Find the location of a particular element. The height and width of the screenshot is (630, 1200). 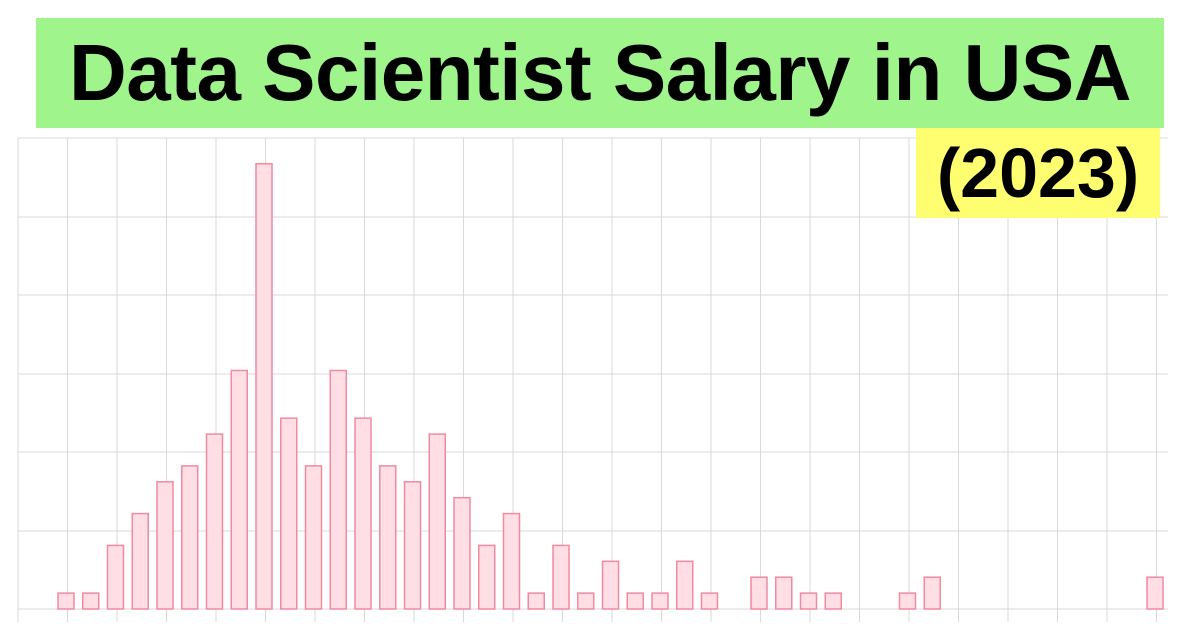

subtitle-banner: (2023) is located at coordinates (1038, 173).